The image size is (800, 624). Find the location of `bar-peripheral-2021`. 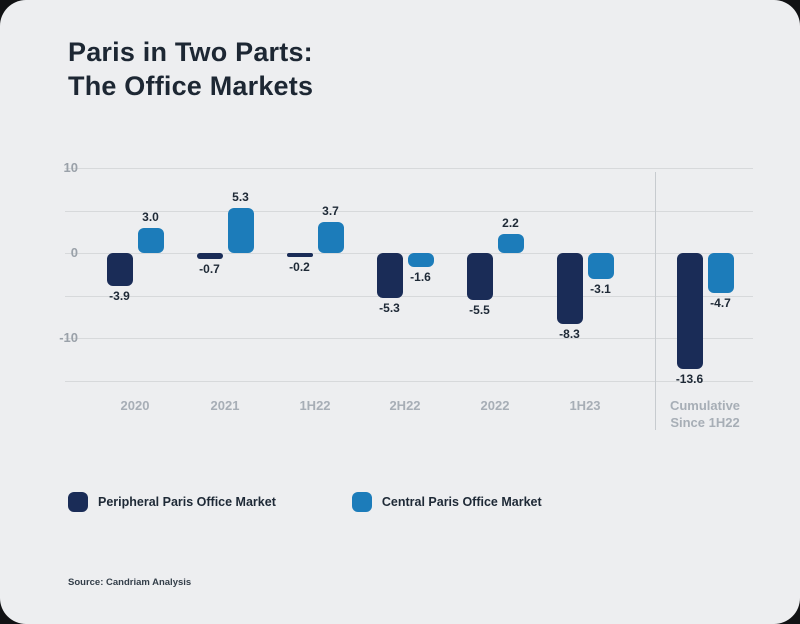

bar-peripheral-2021 is located at coordinates (209, 256).